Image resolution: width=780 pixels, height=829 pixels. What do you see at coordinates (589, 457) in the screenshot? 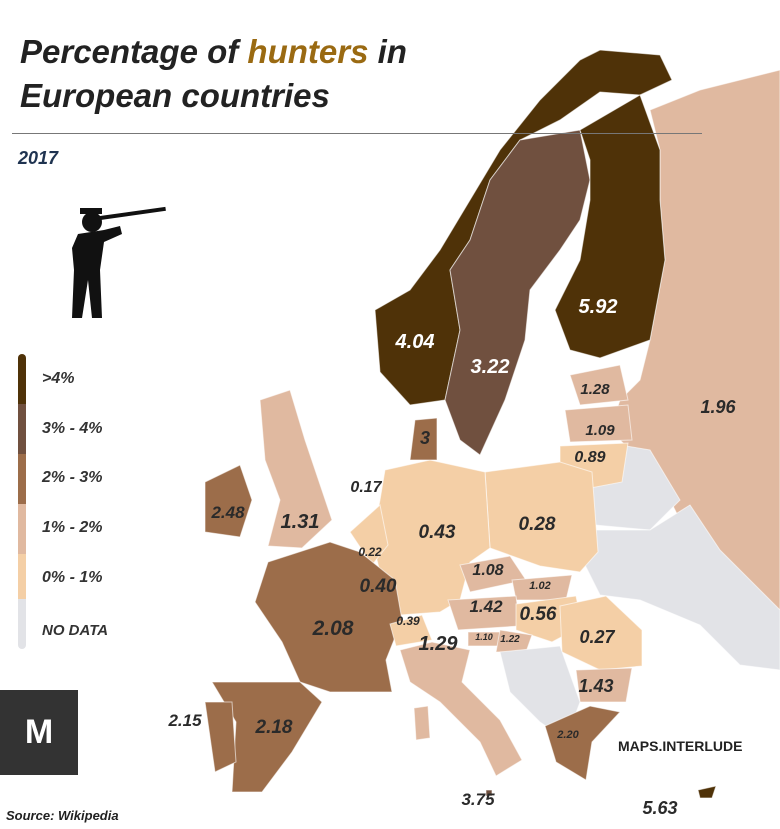
I see `region-value-label: 0.89` at bounding box center [589, 457].